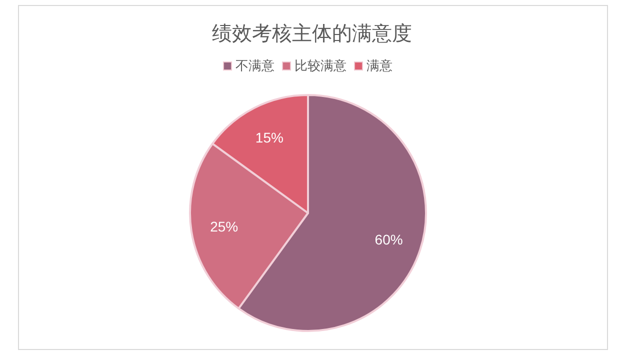 The height and width of the screenshot is (355, 625). What do you see at coordinates (320, 65) in the screenshot?
I see `legend-label: 比较满意` at bounding box center [320, 65].